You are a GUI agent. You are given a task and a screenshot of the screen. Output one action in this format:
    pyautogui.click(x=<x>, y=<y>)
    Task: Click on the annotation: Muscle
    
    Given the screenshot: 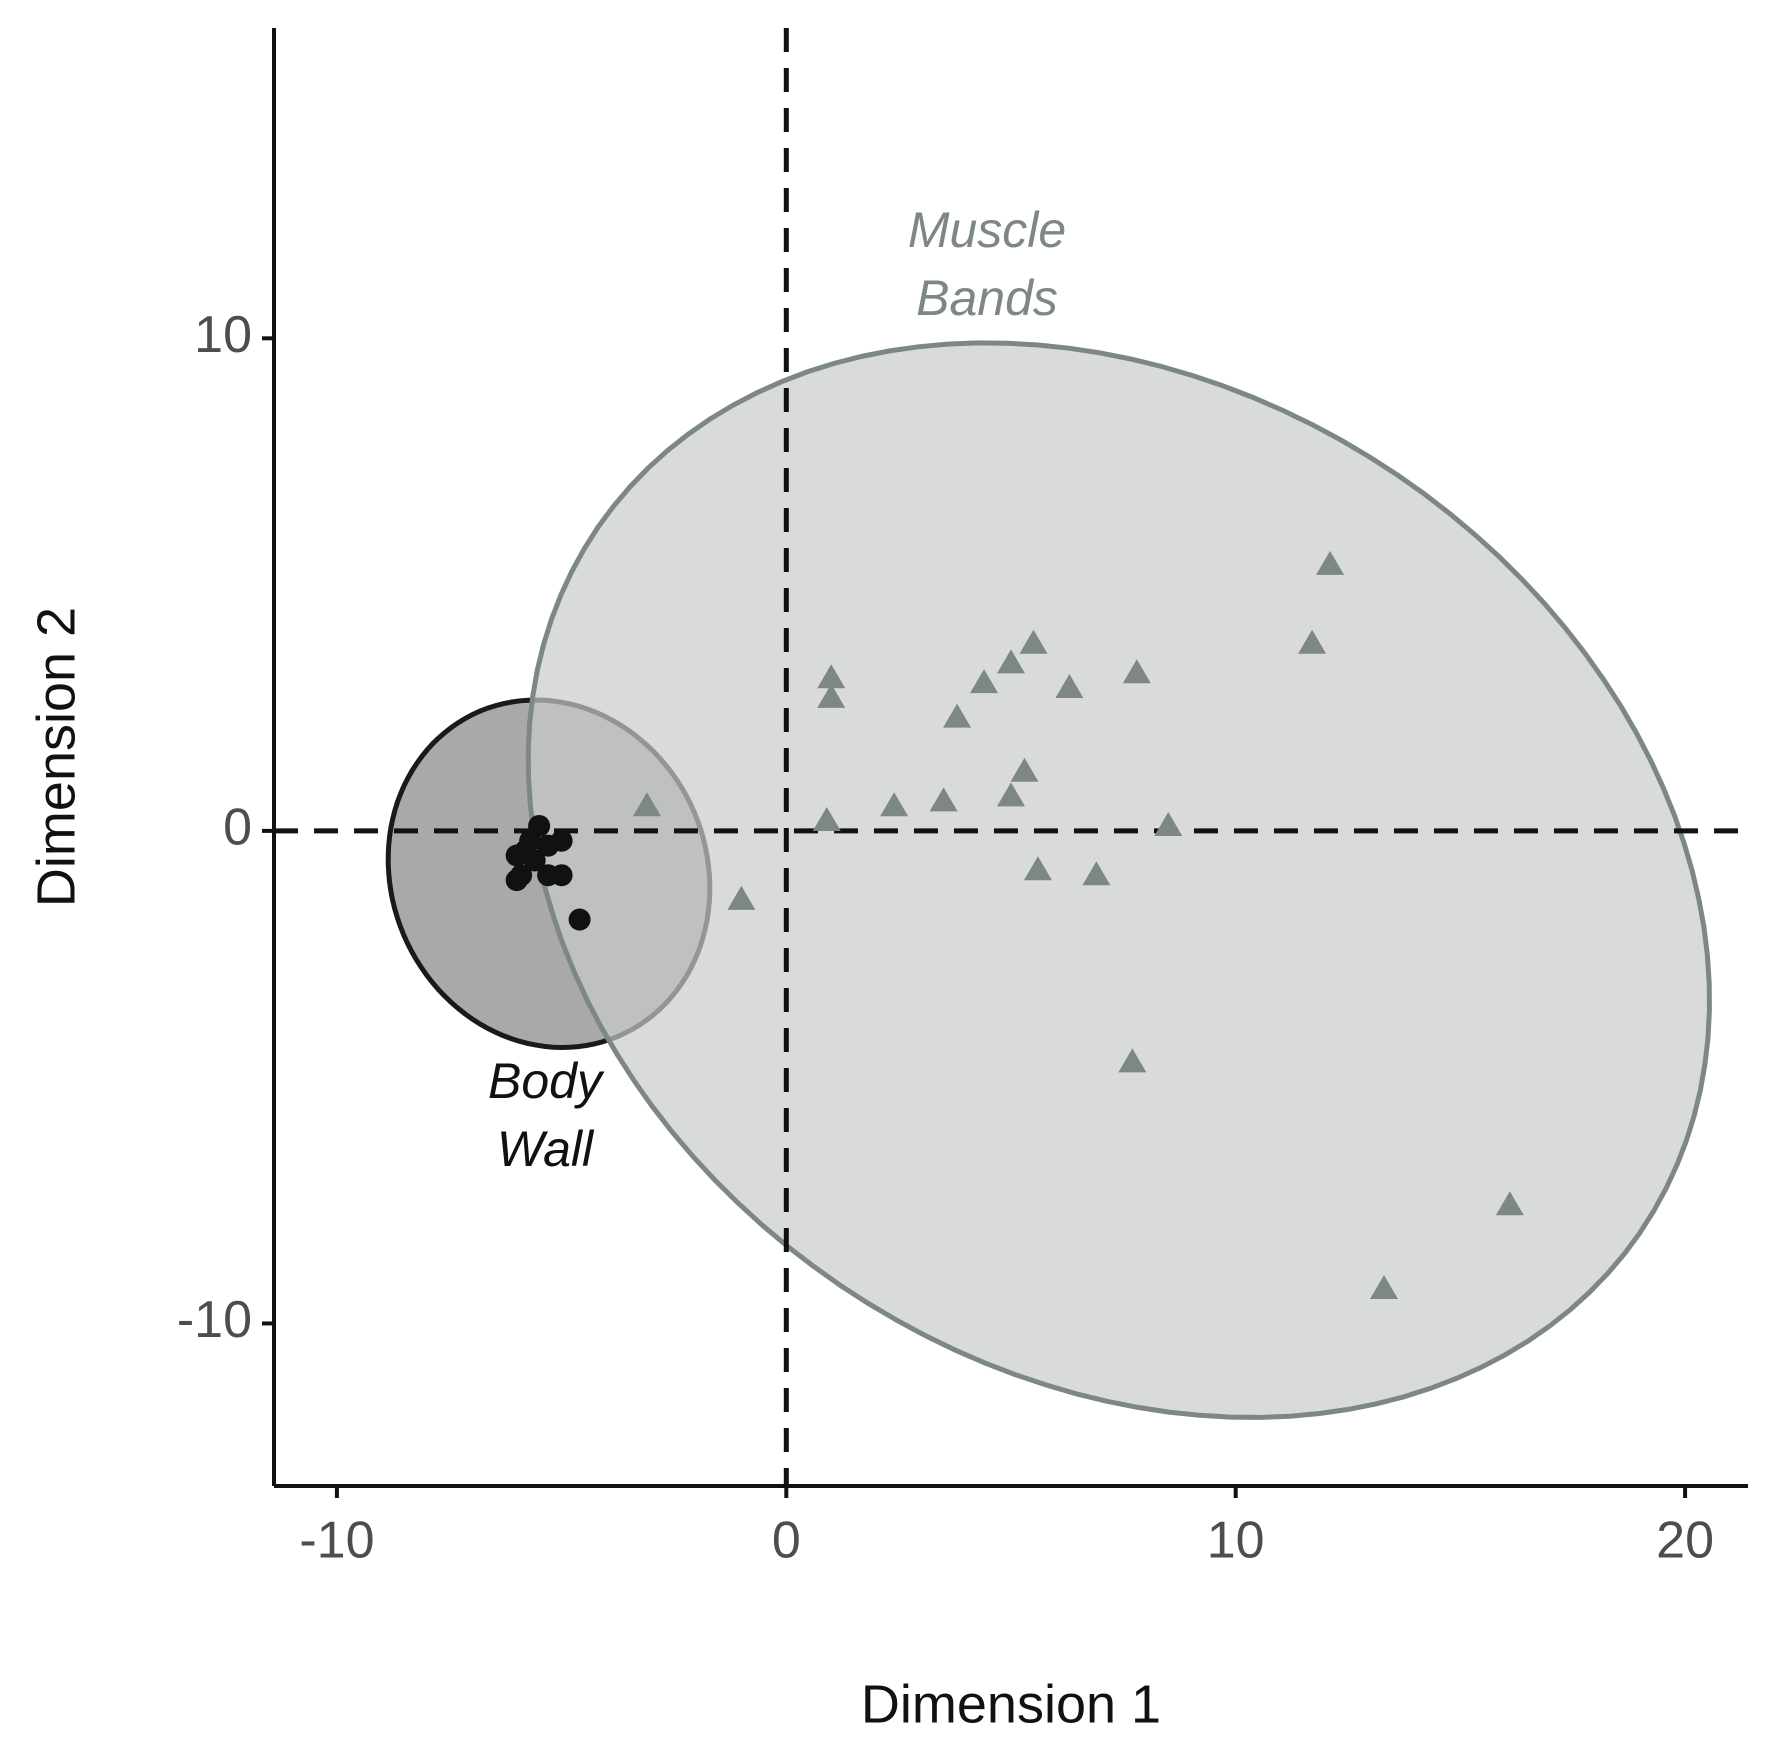 What is the action you would take?
    pyautogui.click(x=987, y=230)
    